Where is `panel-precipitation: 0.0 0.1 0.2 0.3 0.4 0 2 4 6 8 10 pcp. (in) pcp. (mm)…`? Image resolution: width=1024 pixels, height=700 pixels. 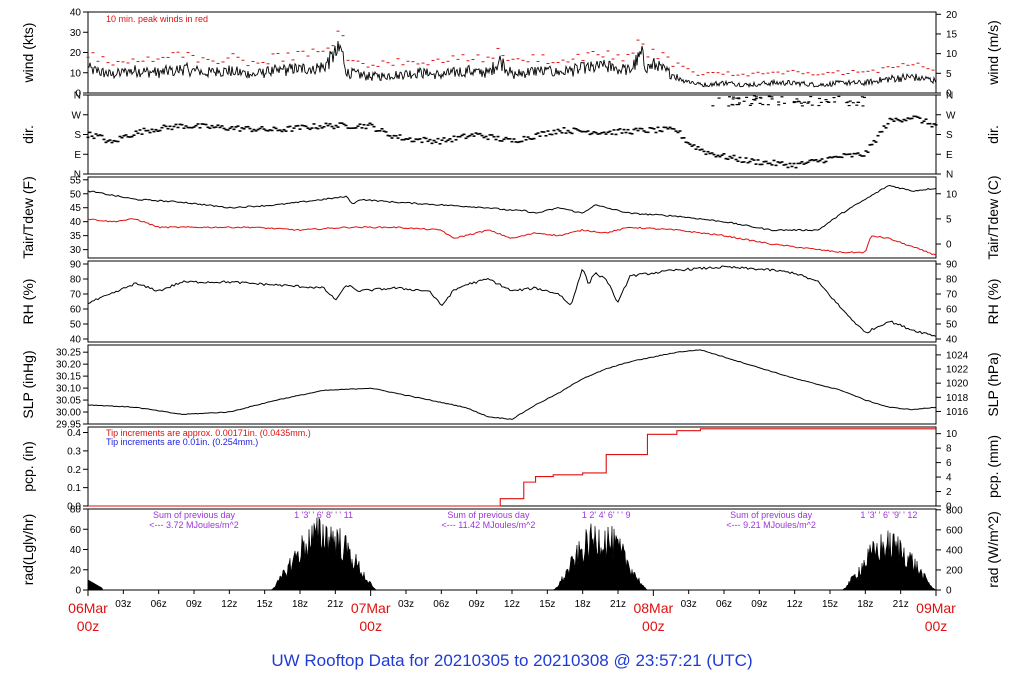
panel-precipitation: 0.0 0.1 0.2 0.3 0.4 0 2 4 6 8 10 pcp. (in) pcp. (mm)… is located at coordinates (510, 469).